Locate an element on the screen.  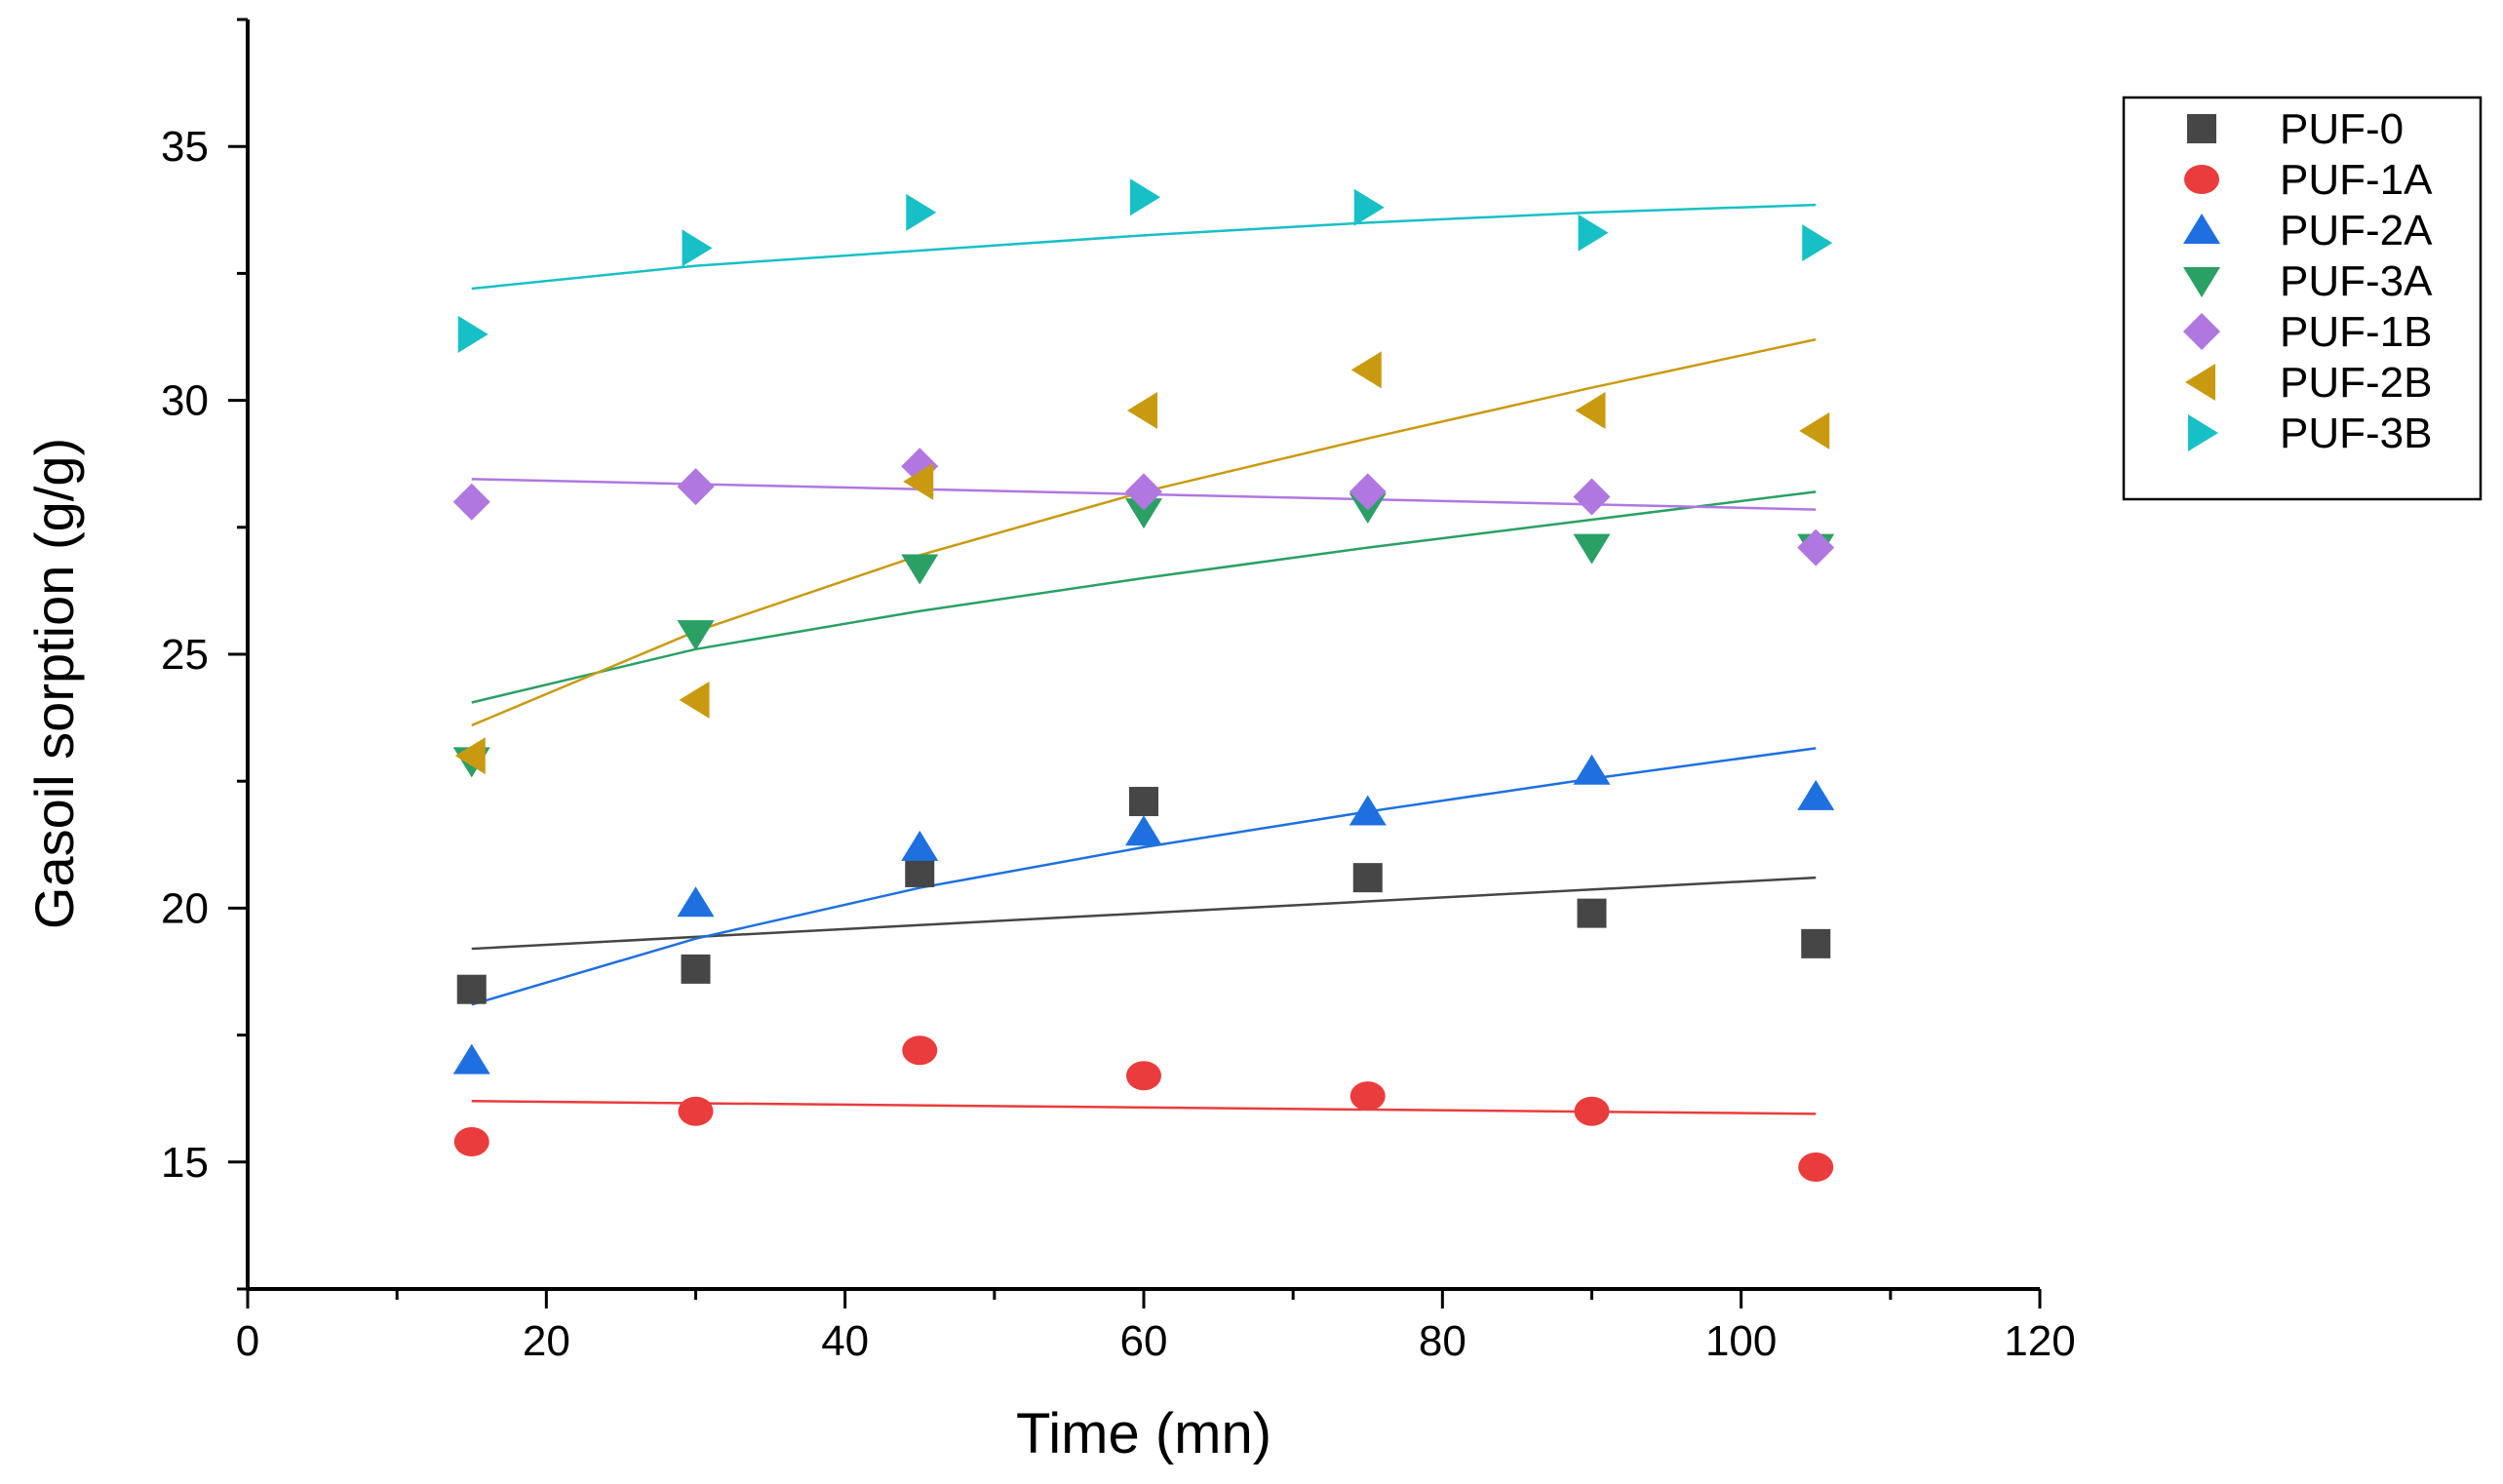
x-tick-label: 100 is located at coordinates (1741, 1341).